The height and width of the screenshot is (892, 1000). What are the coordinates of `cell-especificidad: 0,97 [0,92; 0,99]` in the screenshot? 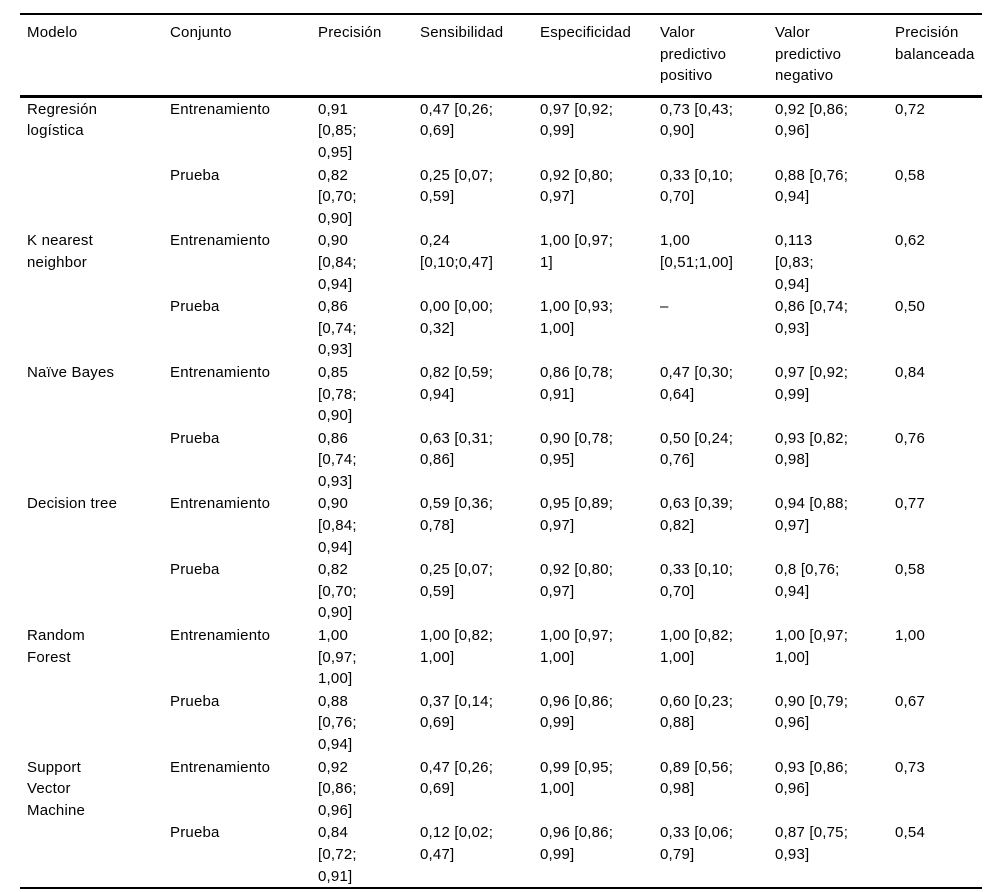 It's located at (577, 120).